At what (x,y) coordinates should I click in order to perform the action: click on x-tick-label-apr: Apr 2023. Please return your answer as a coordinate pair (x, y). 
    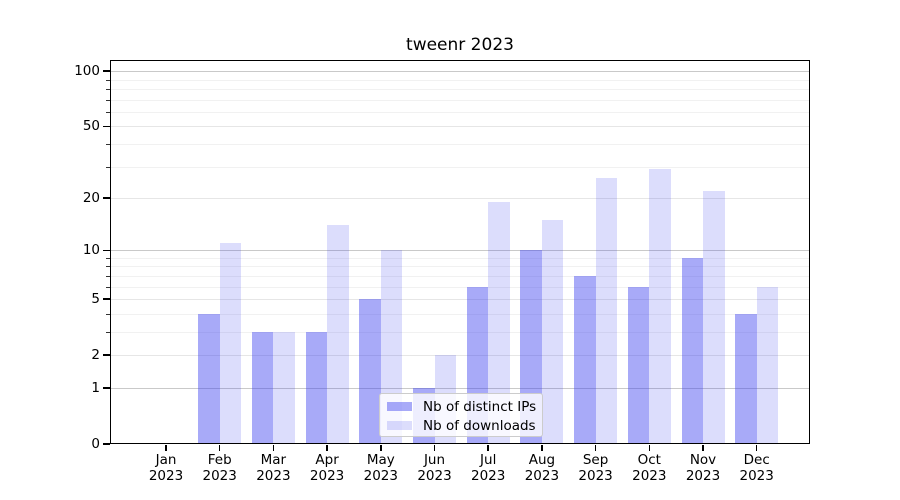
    Looking at the image, I should click on (327, 468).